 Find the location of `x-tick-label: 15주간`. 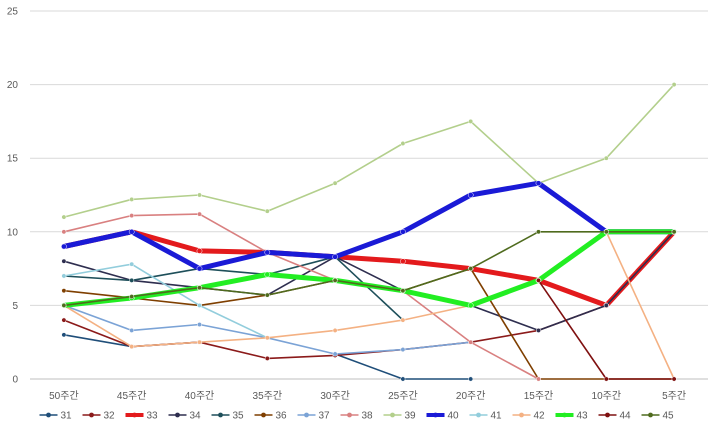

x-tick-label: 15주간 is located at coordinates (539, 396).